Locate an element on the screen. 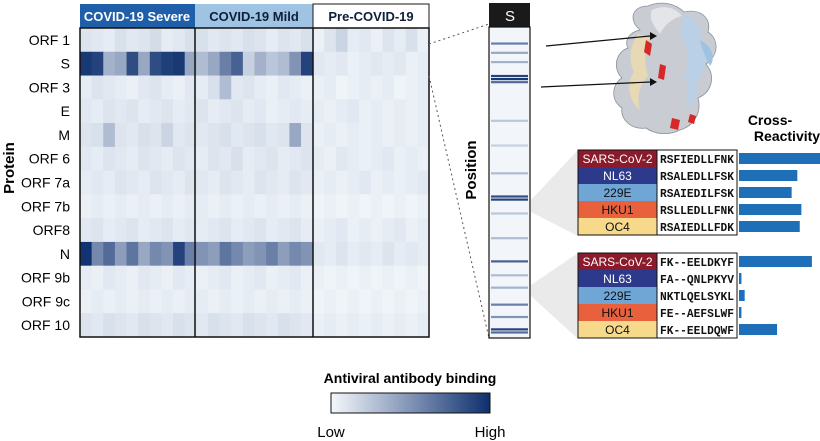 The image size is (820, 441). protein-label: ORF 7b is located at coordinates (45, 206).